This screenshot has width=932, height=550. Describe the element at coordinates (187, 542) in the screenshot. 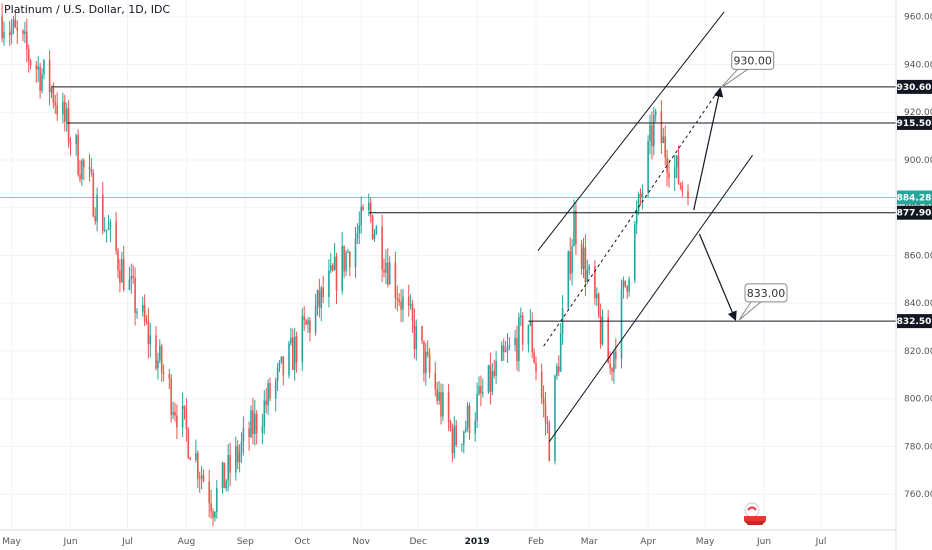

I see `x-tick-label: Aug` at that location.